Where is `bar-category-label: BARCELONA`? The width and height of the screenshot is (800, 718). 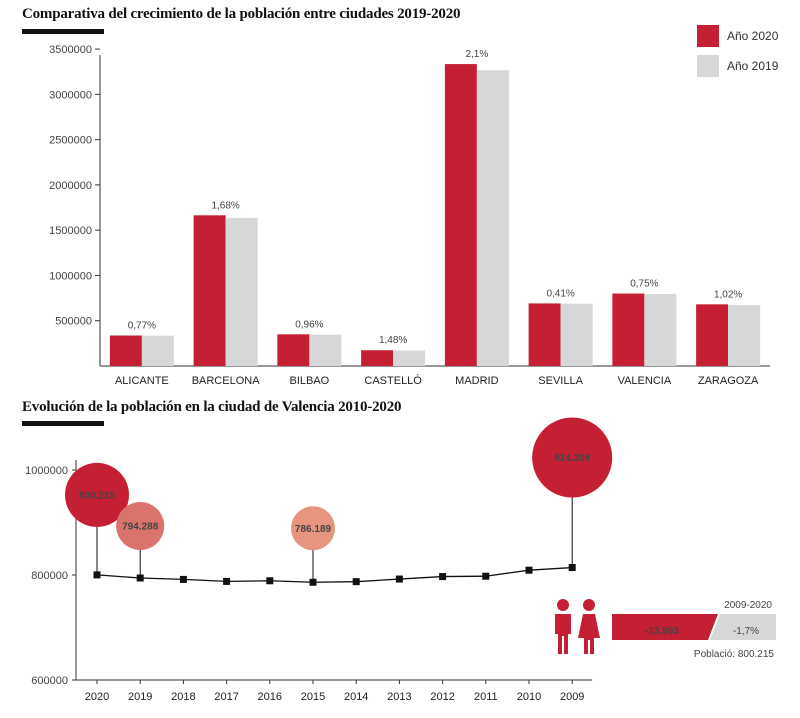
bar-category-label: BARCELONA is located at coordinates (226, 381).